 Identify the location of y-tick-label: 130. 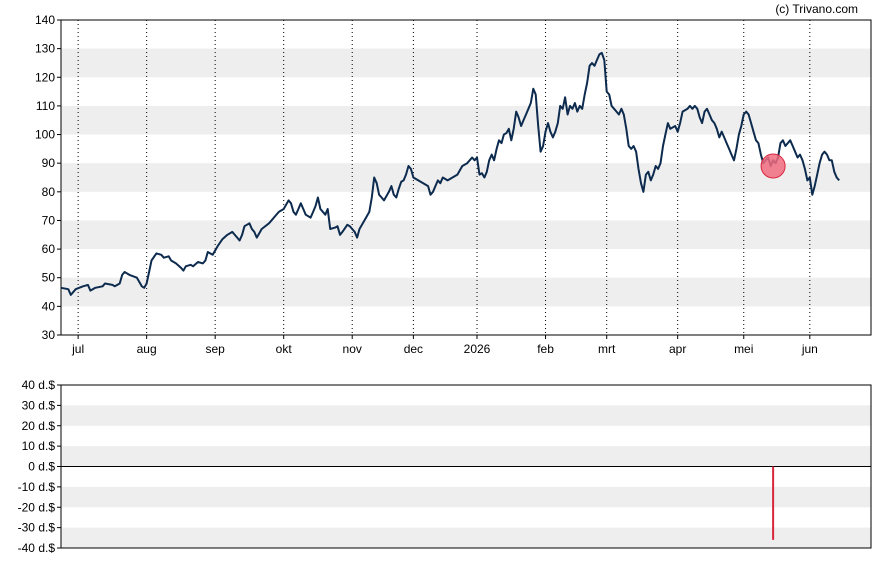
(45, 49).